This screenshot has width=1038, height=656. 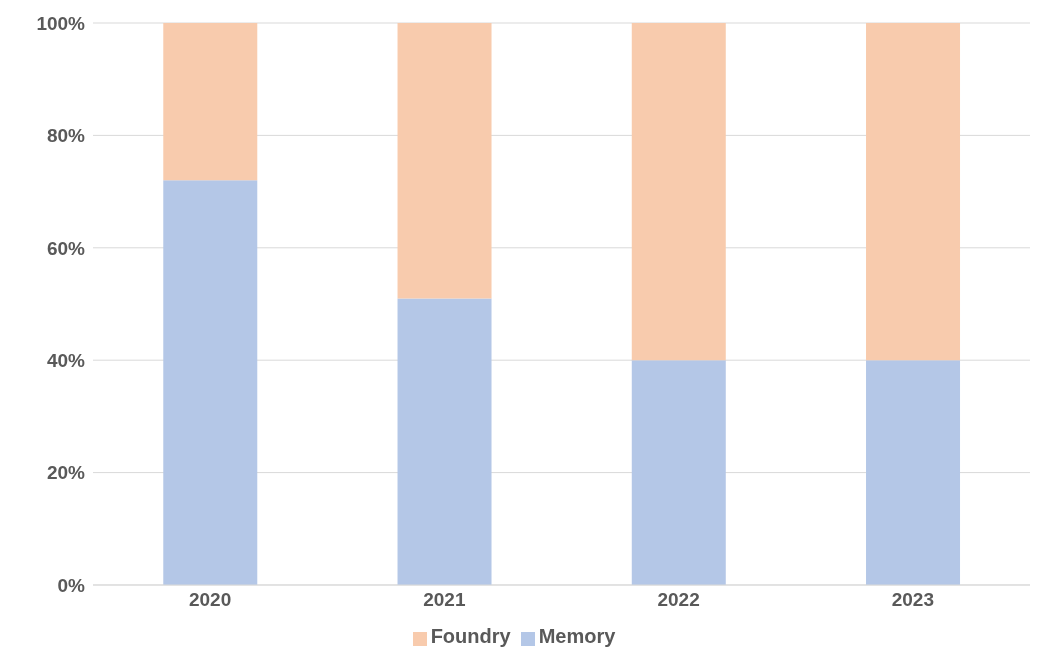 I want to click on x-tick-label: 2021, so click(x=444, y=600).